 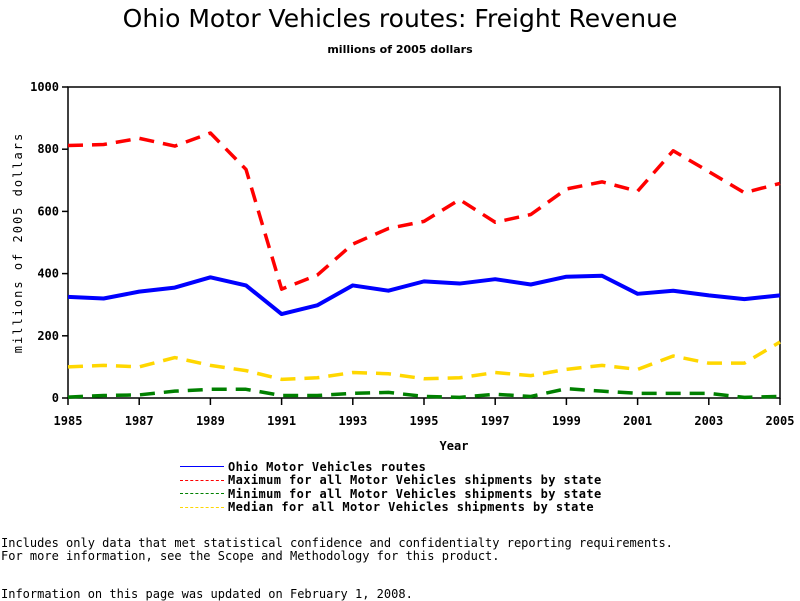 What do you see at coordinates (18, 242) in the screenshot?
I see `y-axis-title: millions of 2005 dollars` at bounding box center [18, 242].